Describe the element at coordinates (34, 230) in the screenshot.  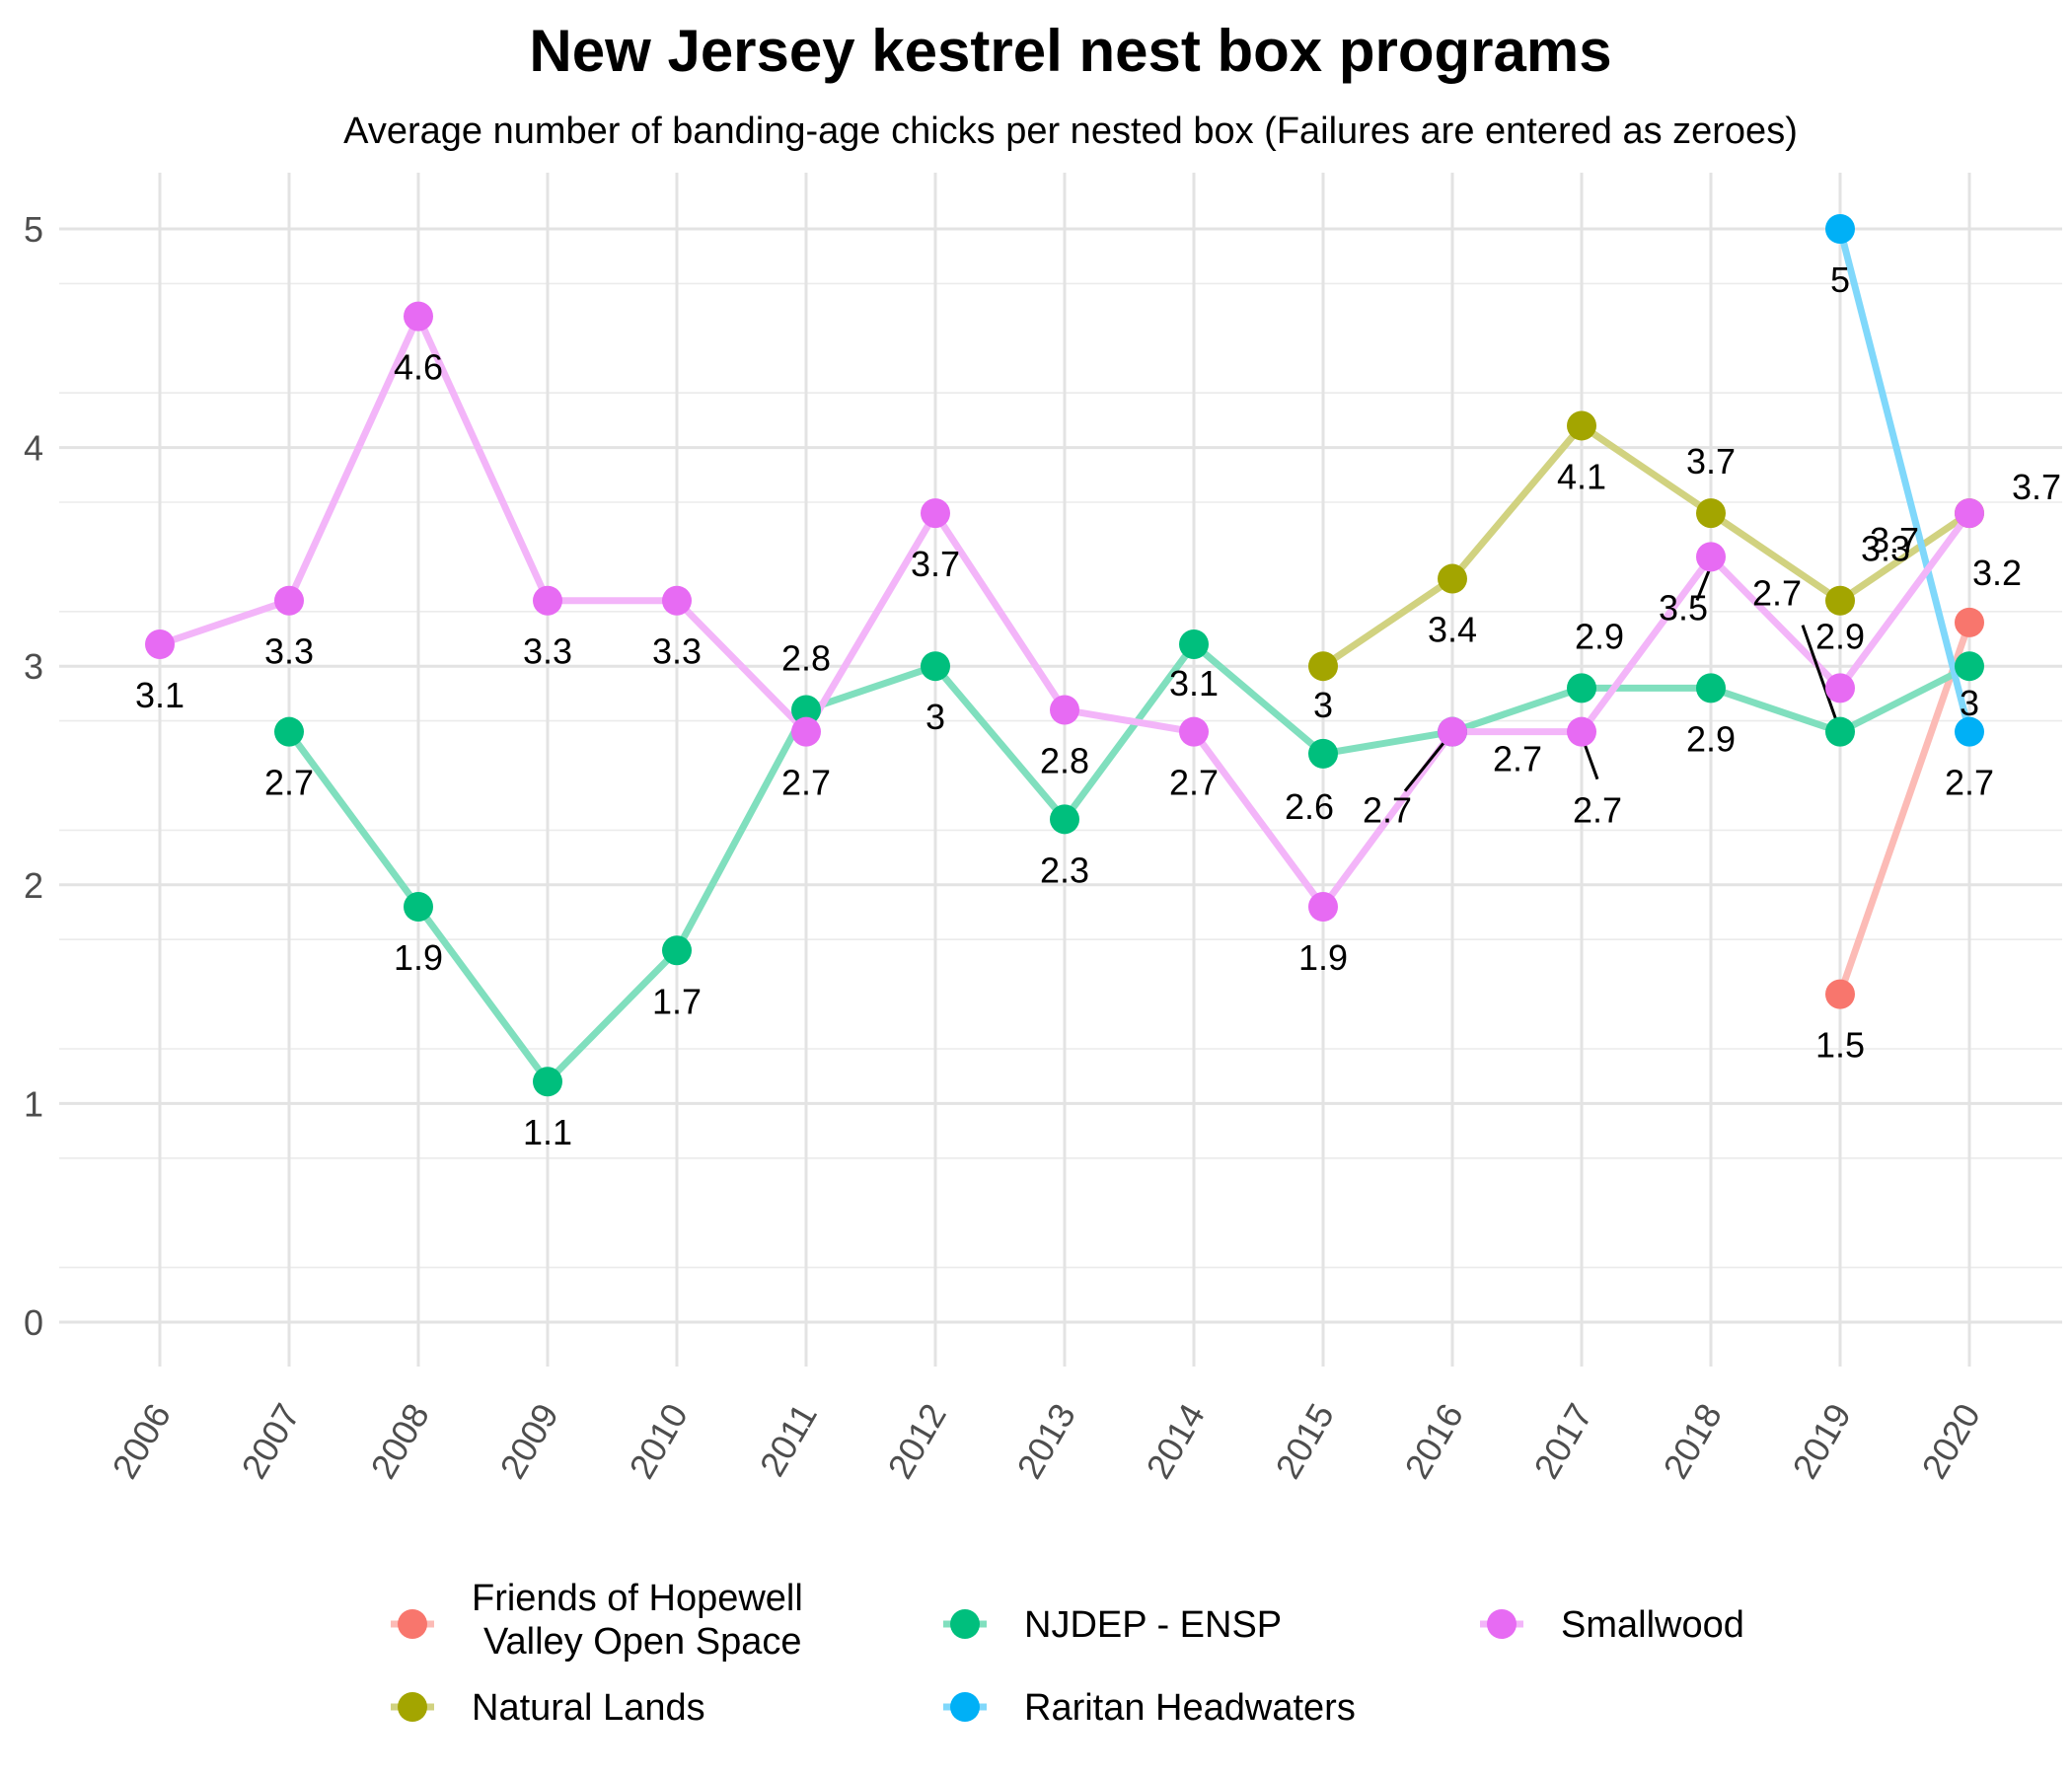
I see `y-tick-label: 5` at that location.